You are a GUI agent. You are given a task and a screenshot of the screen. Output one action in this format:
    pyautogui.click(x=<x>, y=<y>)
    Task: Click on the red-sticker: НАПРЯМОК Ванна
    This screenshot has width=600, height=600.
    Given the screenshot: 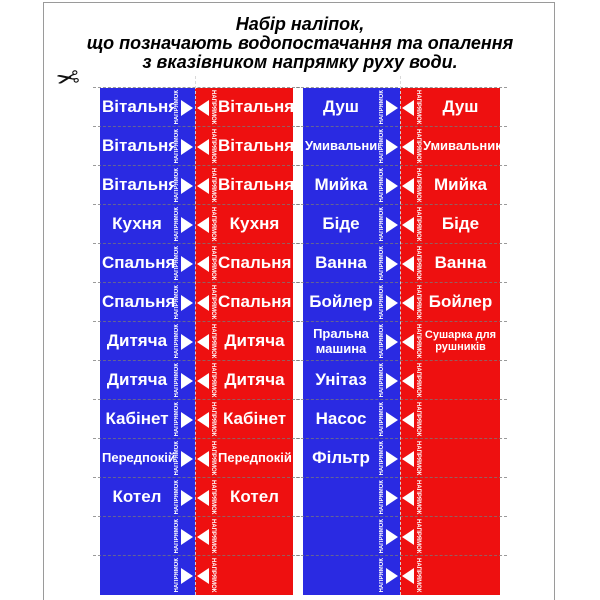 What is the action you would take?
    pyautogui.click(x=450, y=263)
    